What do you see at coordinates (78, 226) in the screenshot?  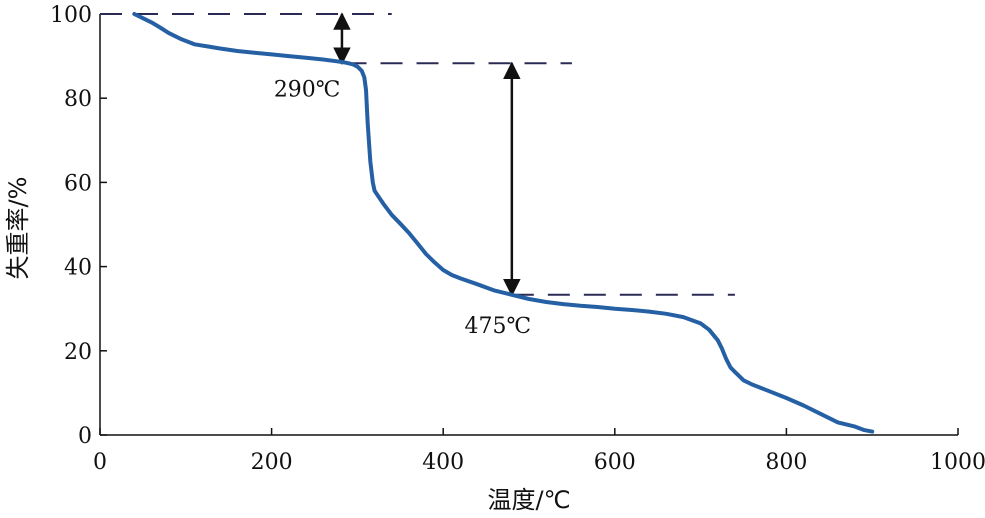 I see `y-ticks: 0 20 40 60 80 100` at bounding box center [78, 226].